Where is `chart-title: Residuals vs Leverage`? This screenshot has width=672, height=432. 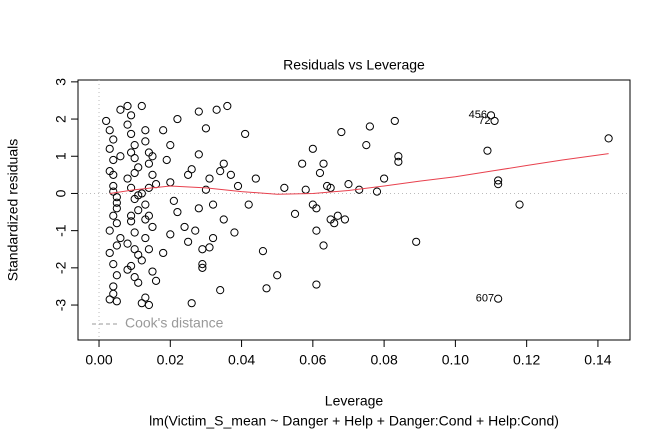 chart-title: Residuals vs Leverage is located at coordinates (354, 65).